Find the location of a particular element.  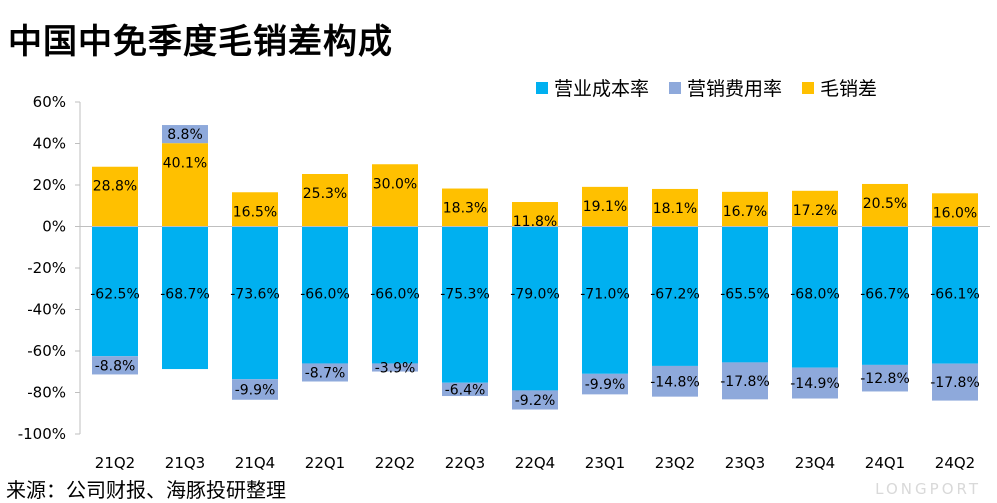

data-label-margin: 11.8% is located at coordinates (535, 222).